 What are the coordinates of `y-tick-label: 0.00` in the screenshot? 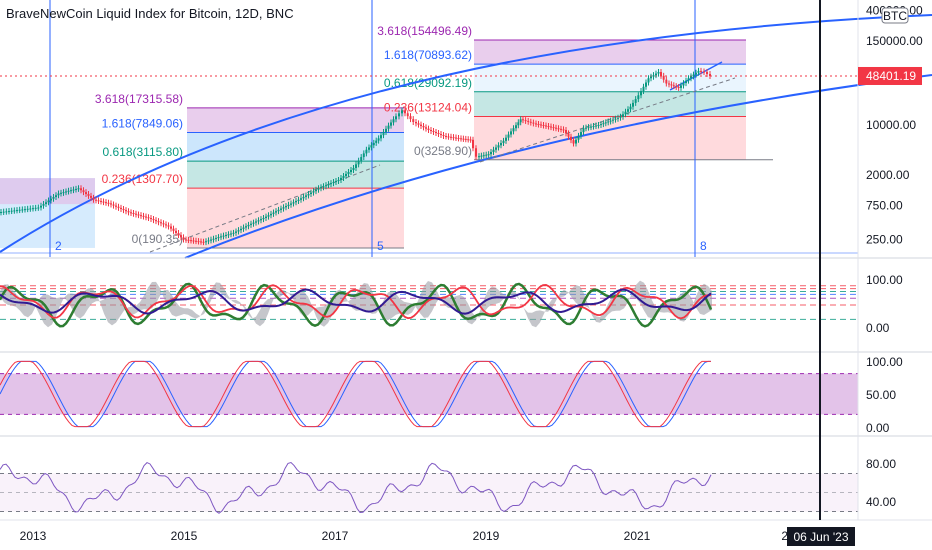 It's located at (878, 428).